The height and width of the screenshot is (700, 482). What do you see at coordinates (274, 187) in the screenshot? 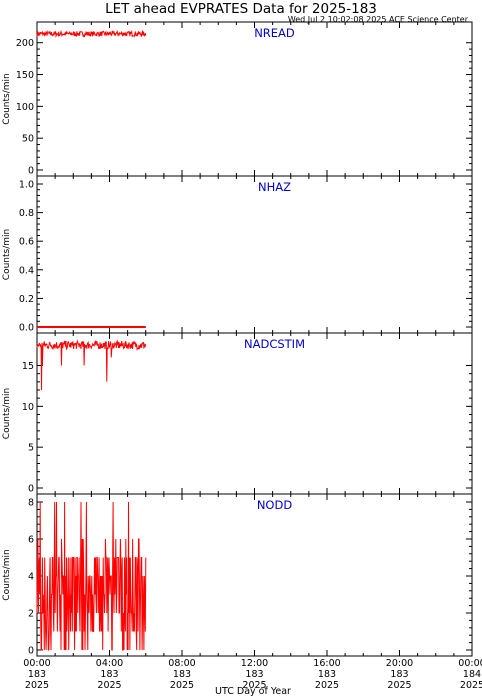
I see `panel-label: NHAZ` at bounding box center [274, 187].